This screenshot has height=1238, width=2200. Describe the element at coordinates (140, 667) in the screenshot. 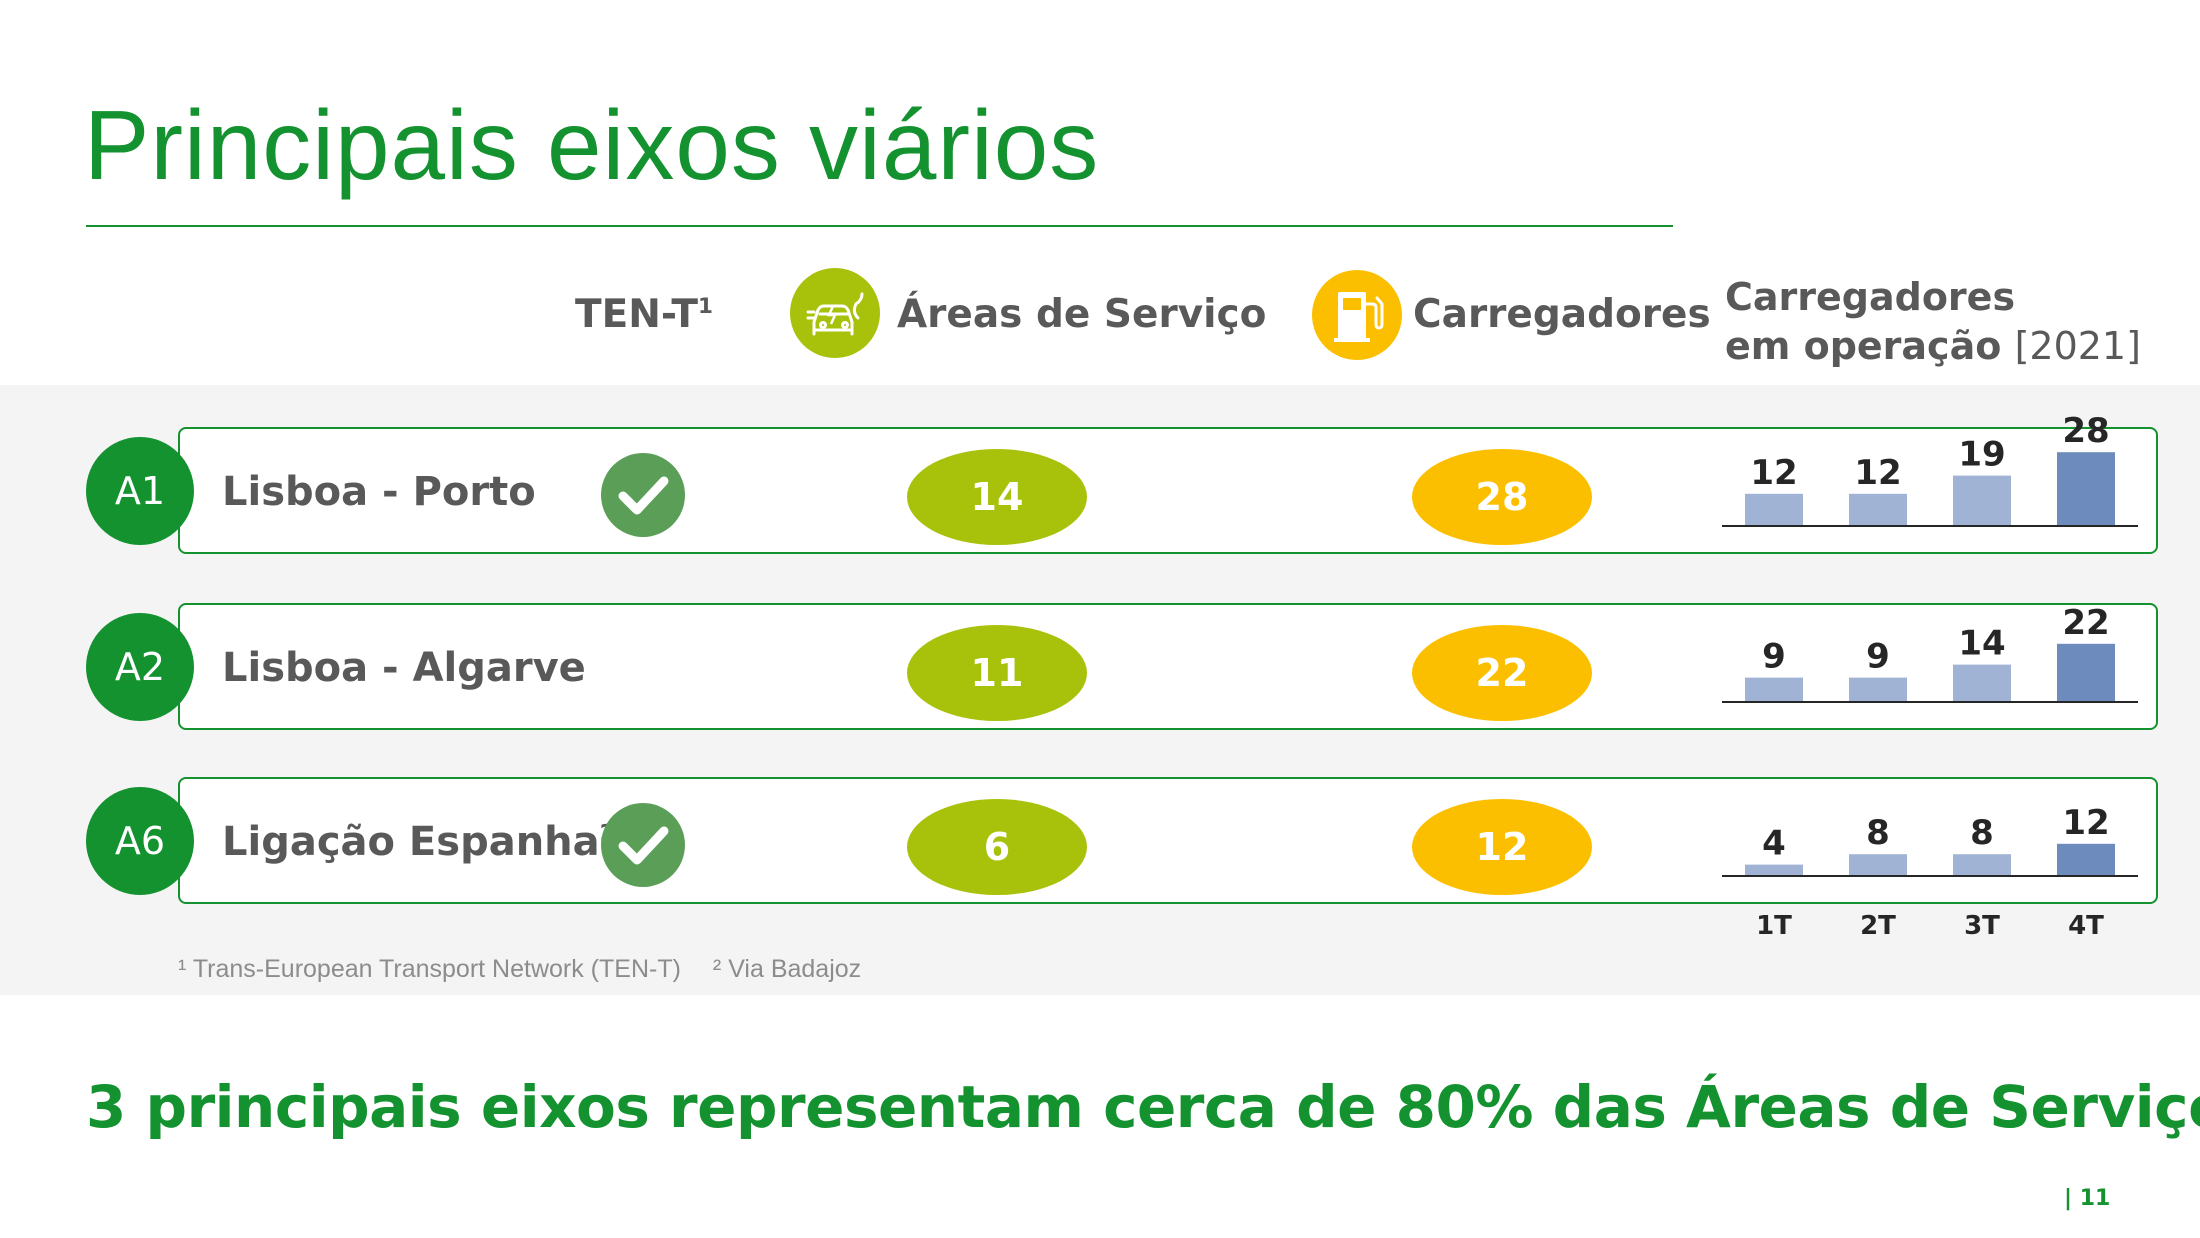

I see `road-badge: A2` at that location.